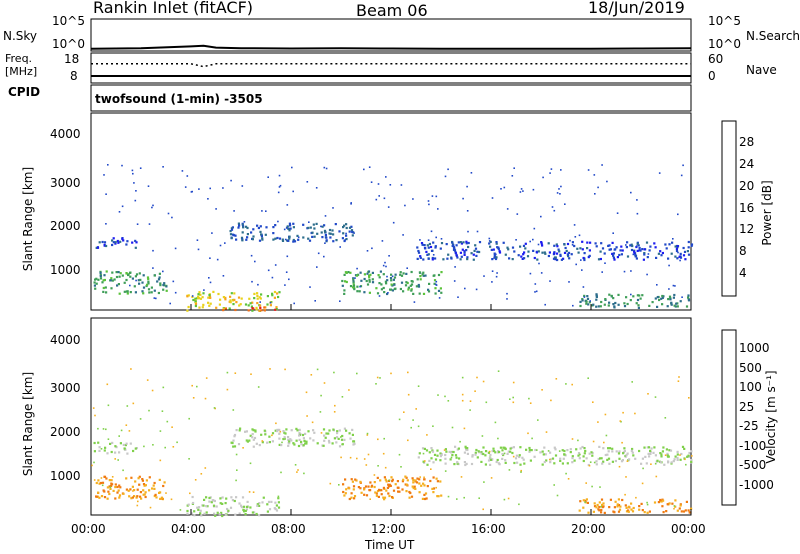 Image resolution: width=800 pixels, height=554 pixels. I want to click on colorbar-tick: 12, so click(747, 229).